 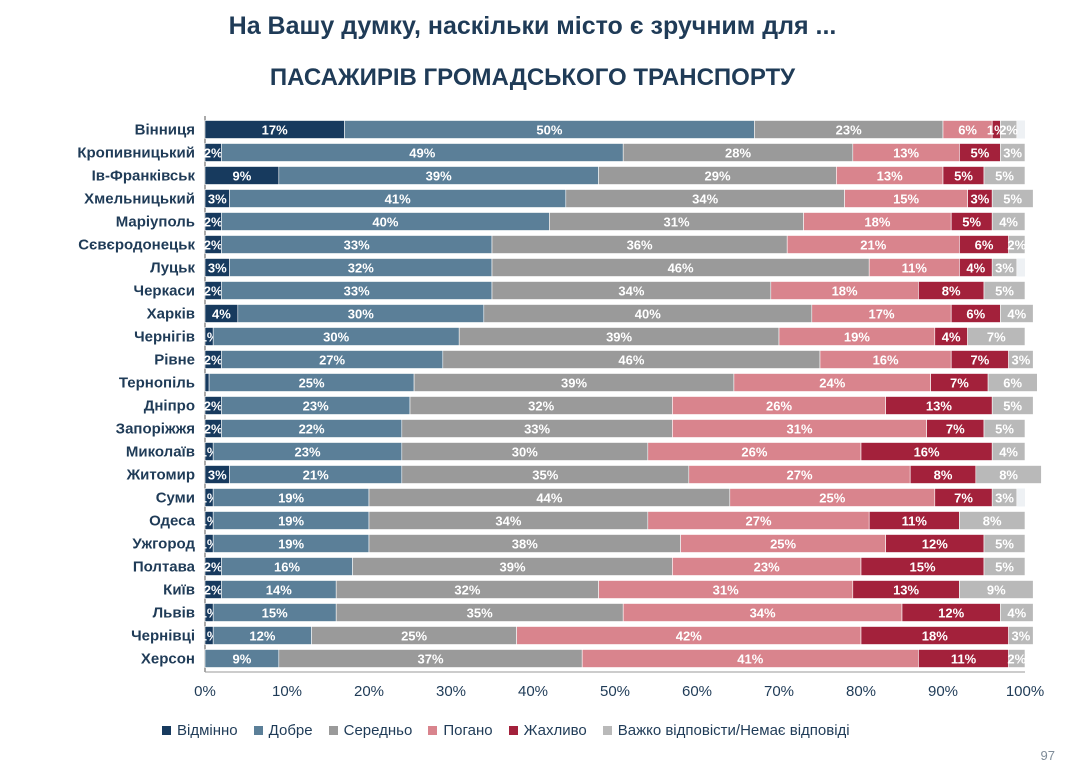 I want to click on bar-data-label: 32%, so click(x=541, y=406).